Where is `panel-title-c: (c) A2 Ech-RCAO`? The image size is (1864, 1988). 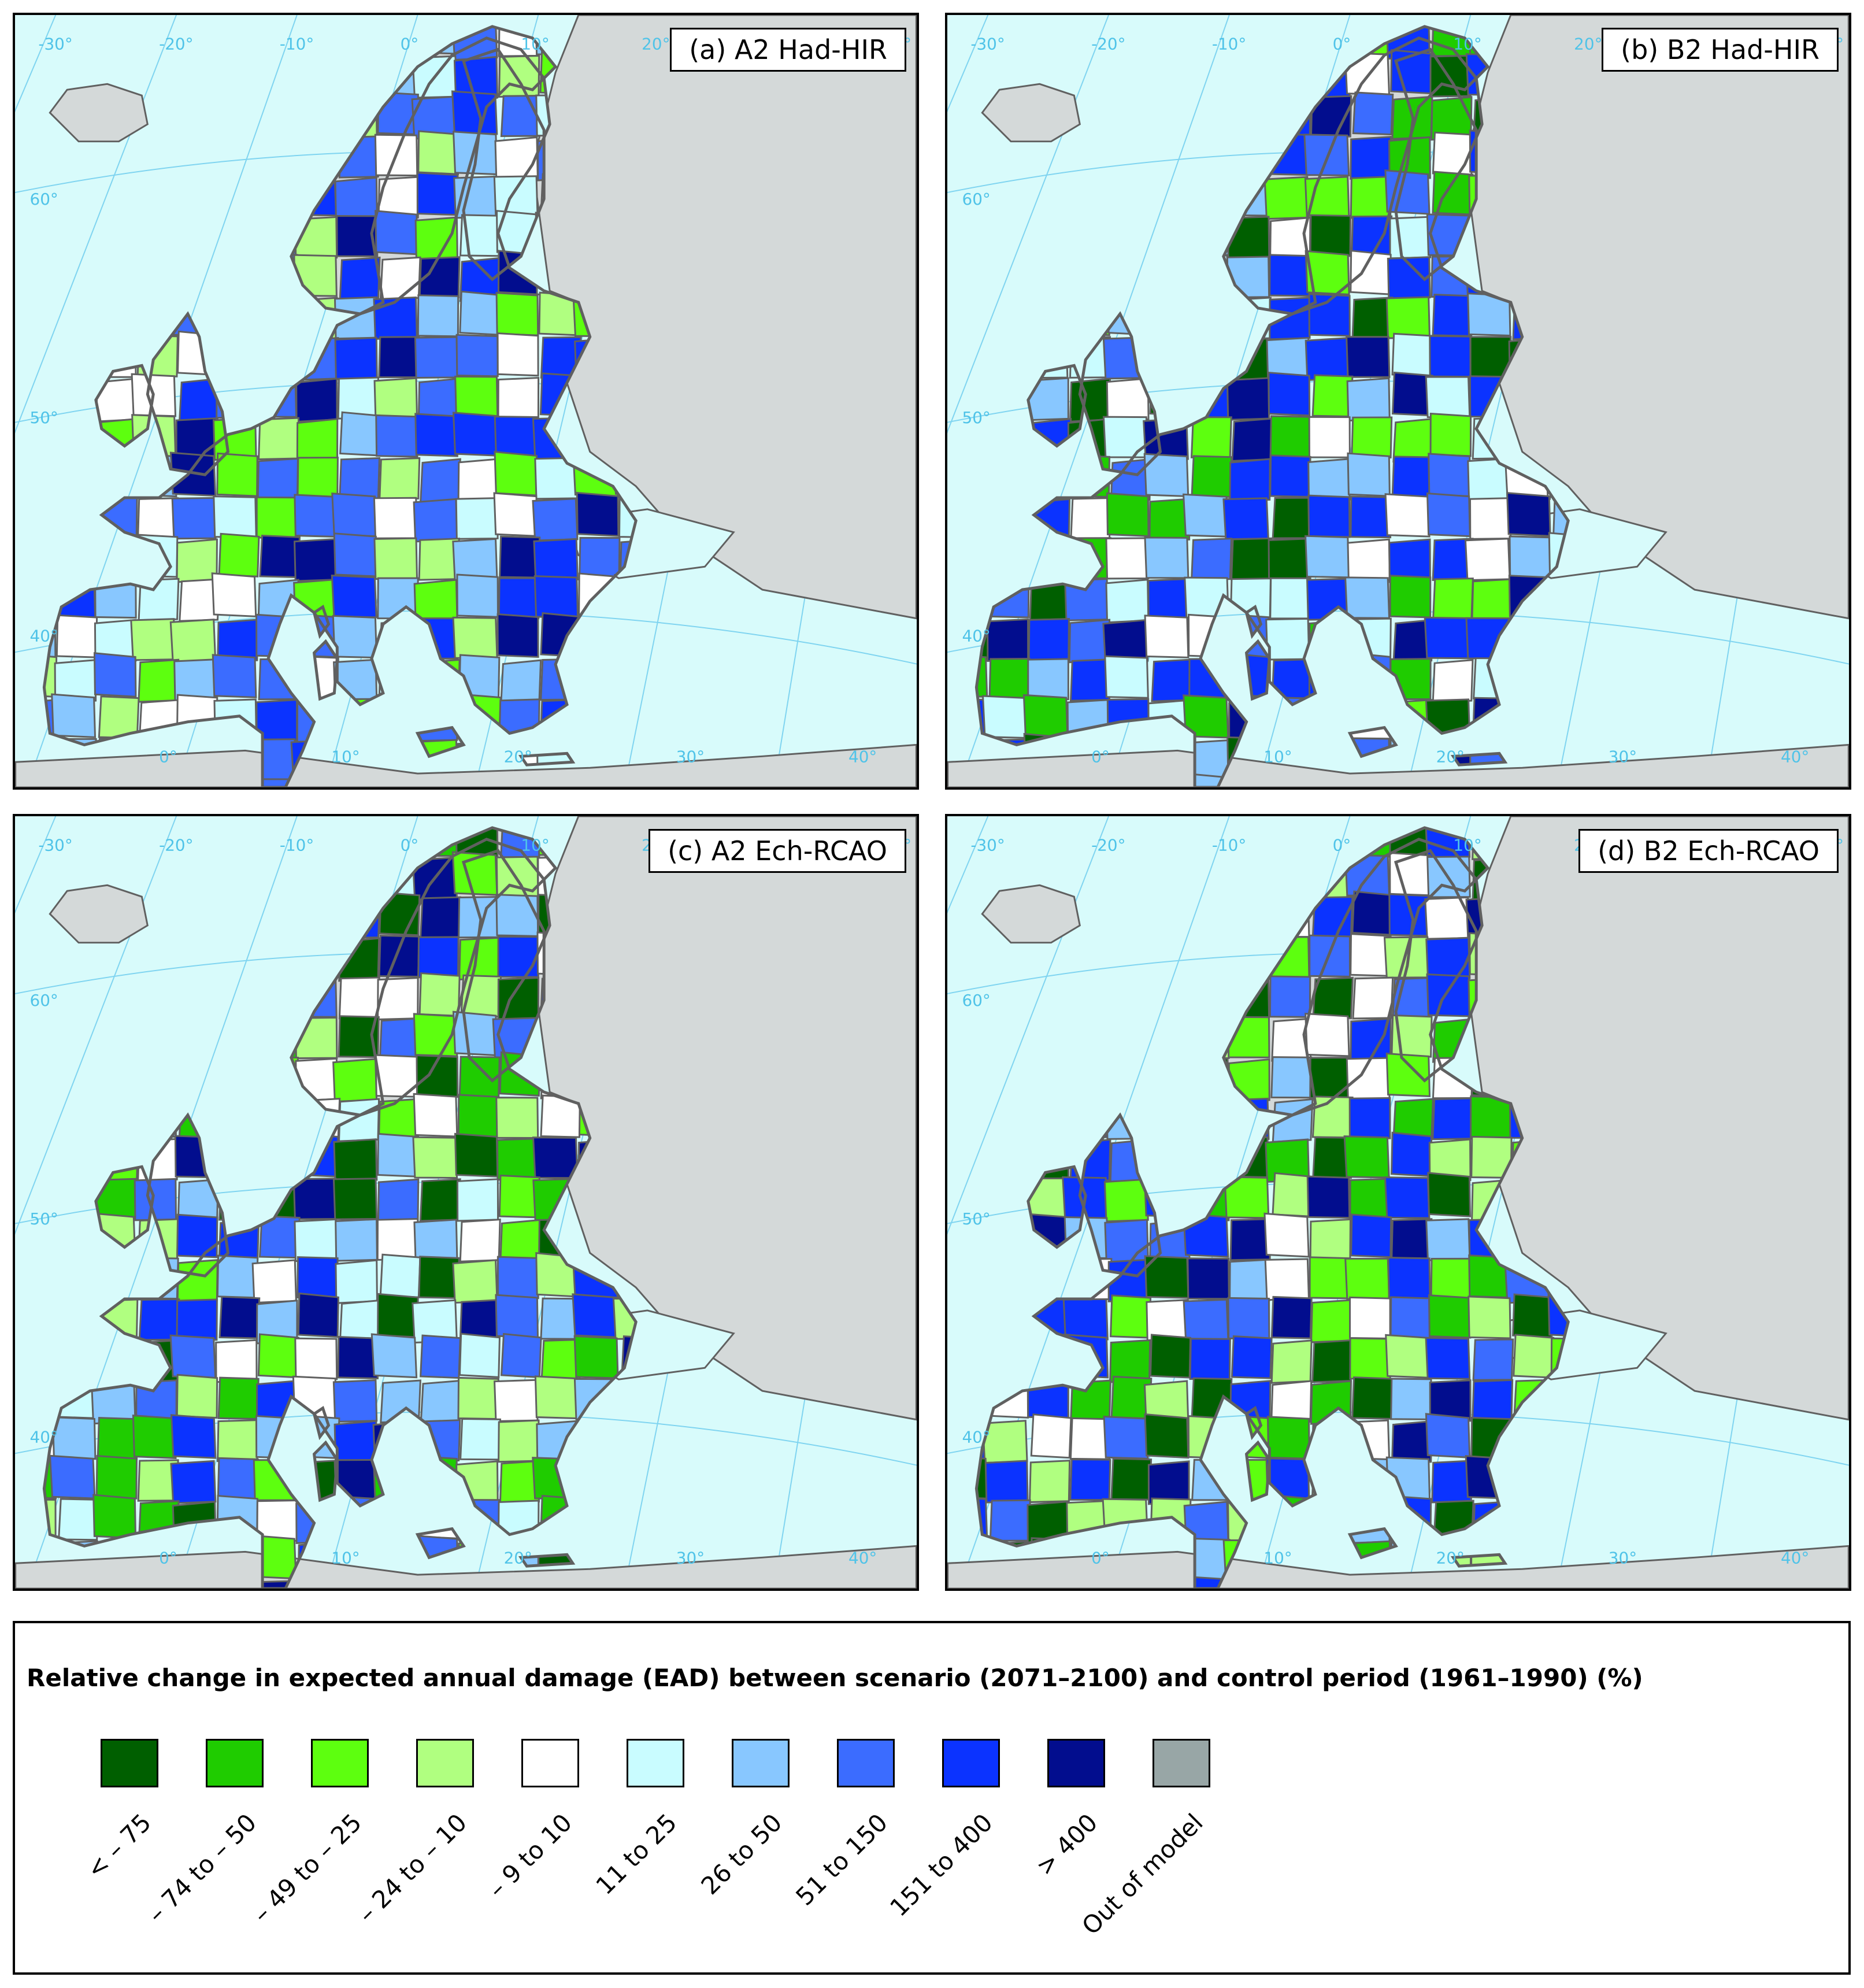 panel-title-c: (c) A2 Ech-RCAO is located at coordinates (777, 851).